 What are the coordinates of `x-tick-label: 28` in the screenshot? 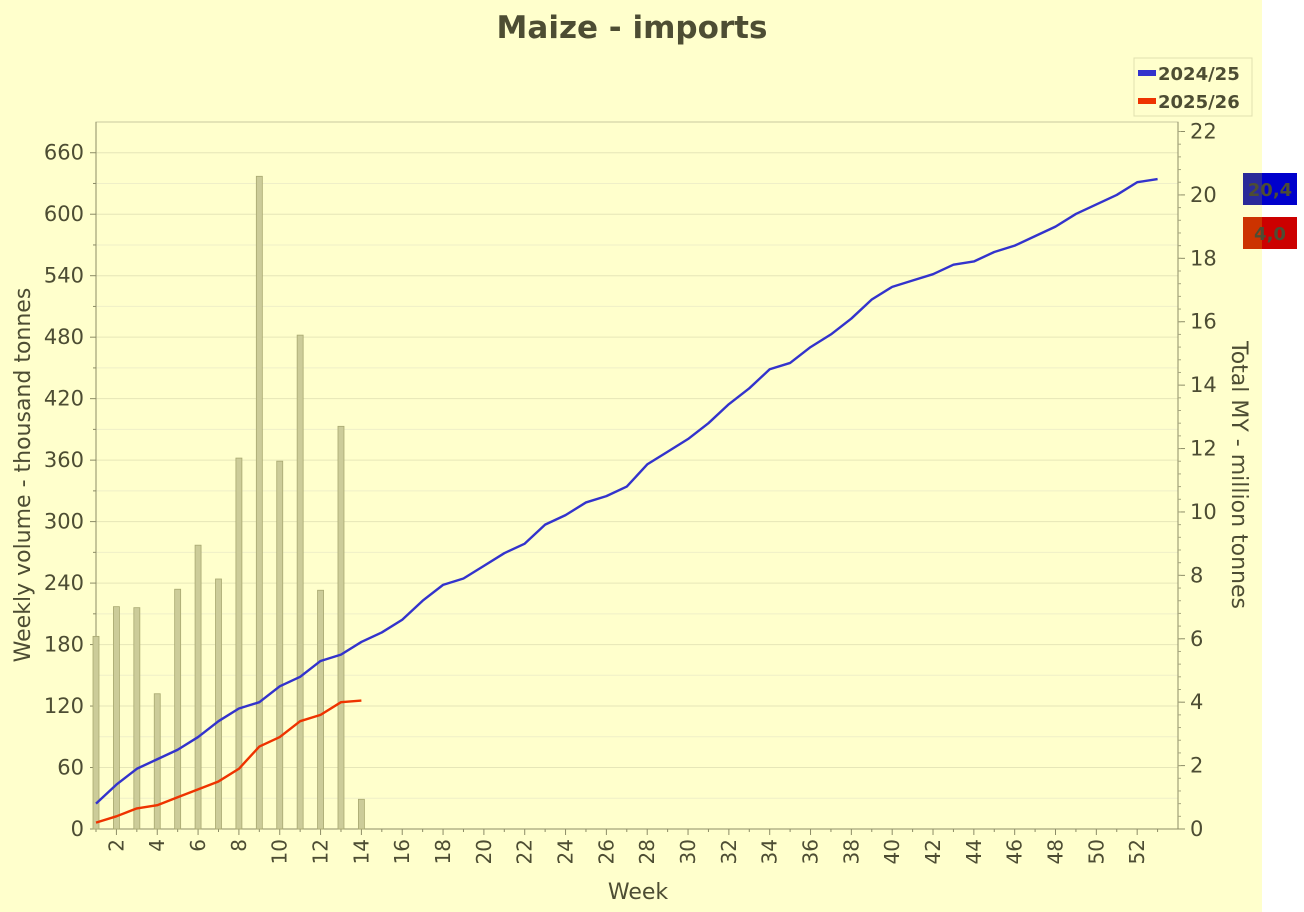 It's located at (647, 851).